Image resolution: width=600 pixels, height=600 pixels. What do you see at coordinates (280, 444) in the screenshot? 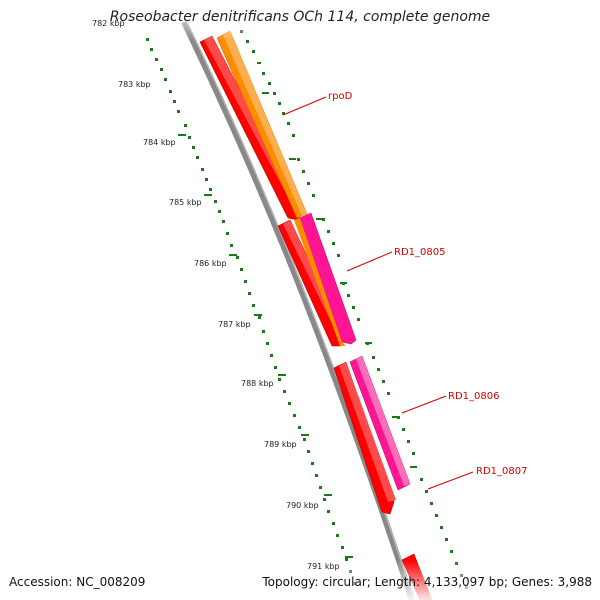
I see `kbp-label: 789 kbp` at bounding box center [280, 444].